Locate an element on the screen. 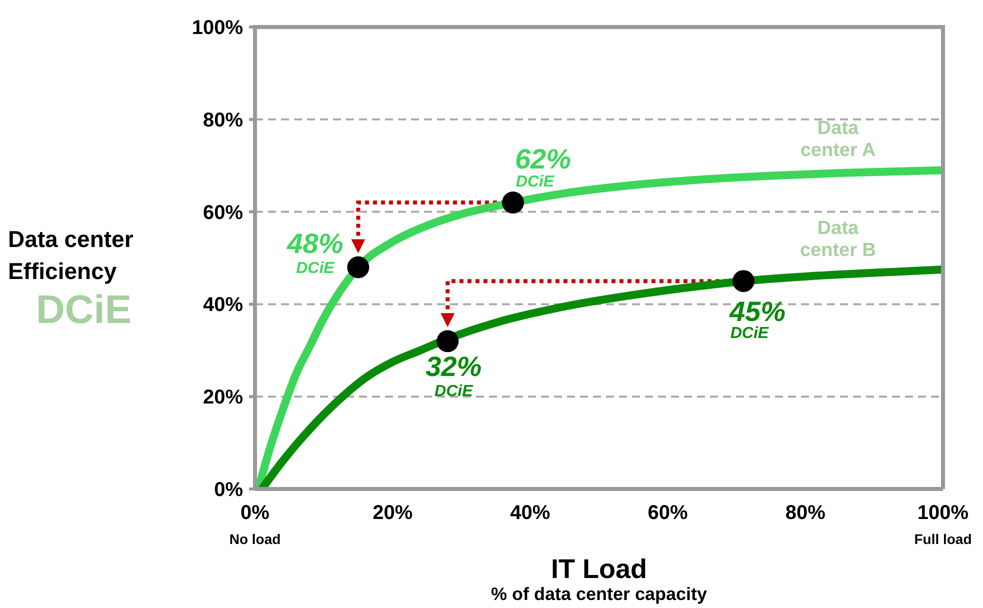 The image size is (983, 608). data-label: 48% is located at coordinates (315, 244).